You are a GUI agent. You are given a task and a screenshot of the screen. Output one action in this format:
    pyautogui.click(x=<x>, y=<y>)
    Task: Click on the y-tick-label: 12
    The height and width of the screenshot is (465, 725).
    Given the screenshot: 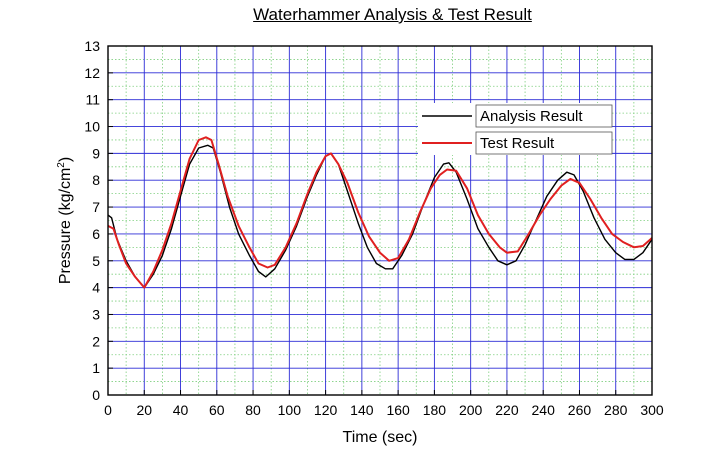 What is the action you would take?
    pyautogui.click(x=92, y=73)
    